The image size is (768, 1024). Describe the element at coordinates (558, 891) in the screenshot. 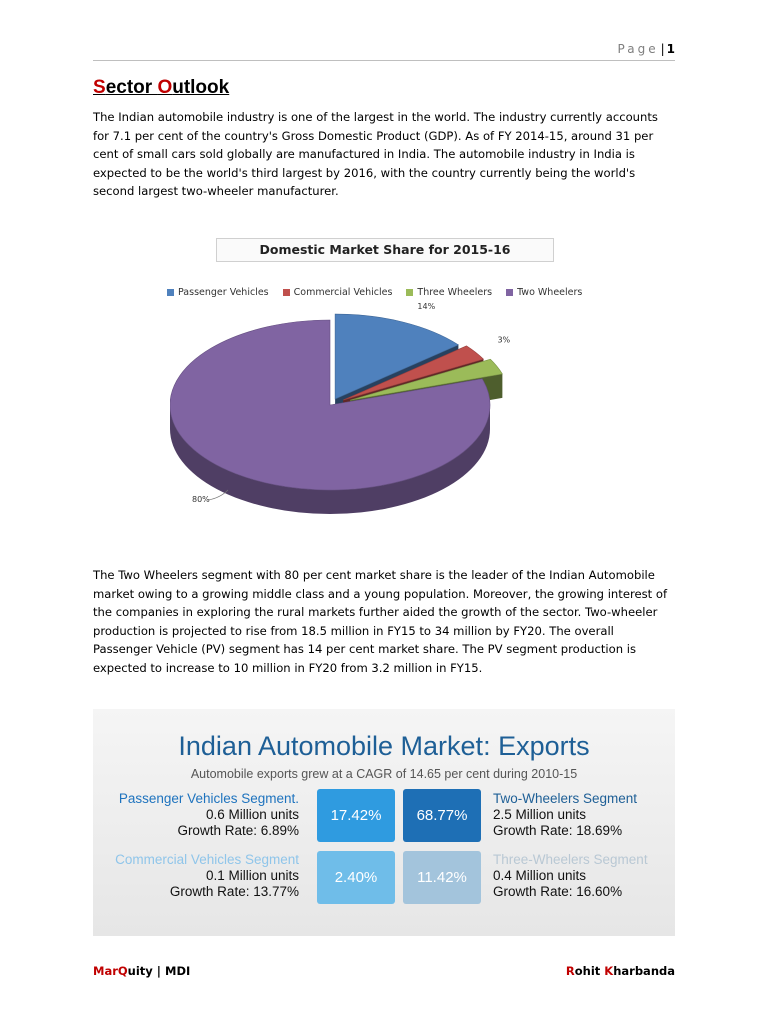

I see `segment-growth: Growth Rate: 16.60%` at that location.